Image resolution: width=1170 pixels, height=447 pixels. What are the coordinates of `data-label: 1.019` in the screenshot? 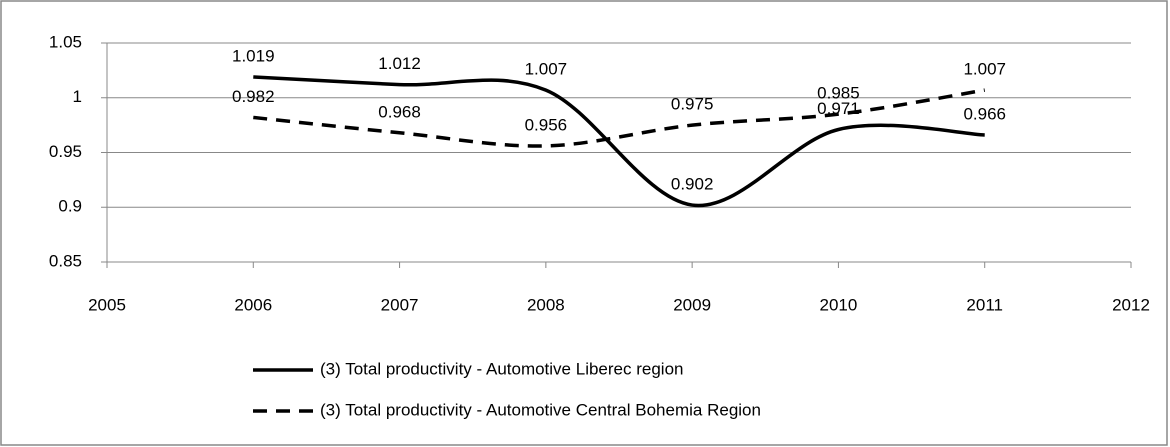 It's located at (253, 55).